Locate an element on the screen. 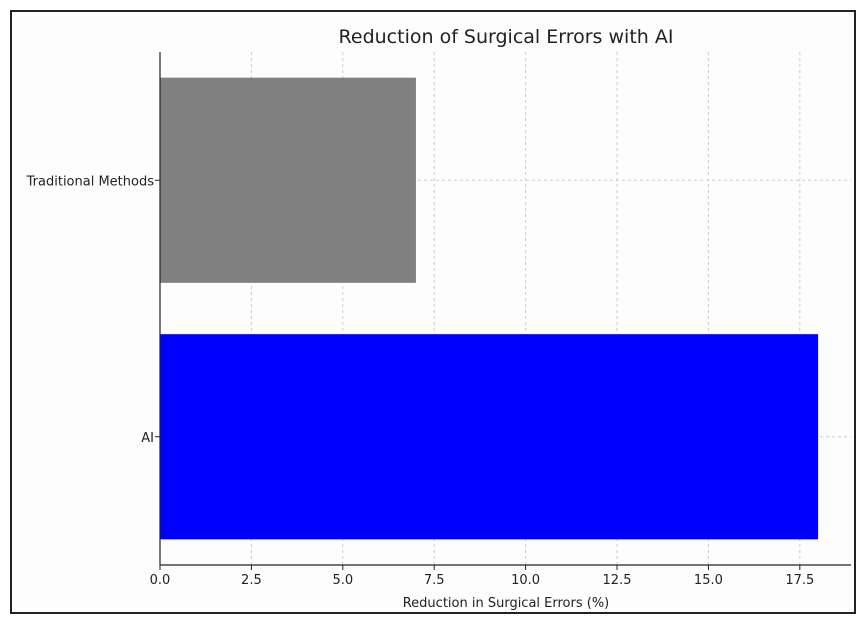 The height and width of the screenshot is (626, 868). x-tick-label: 12.5 is located at coordinates (617, 580).